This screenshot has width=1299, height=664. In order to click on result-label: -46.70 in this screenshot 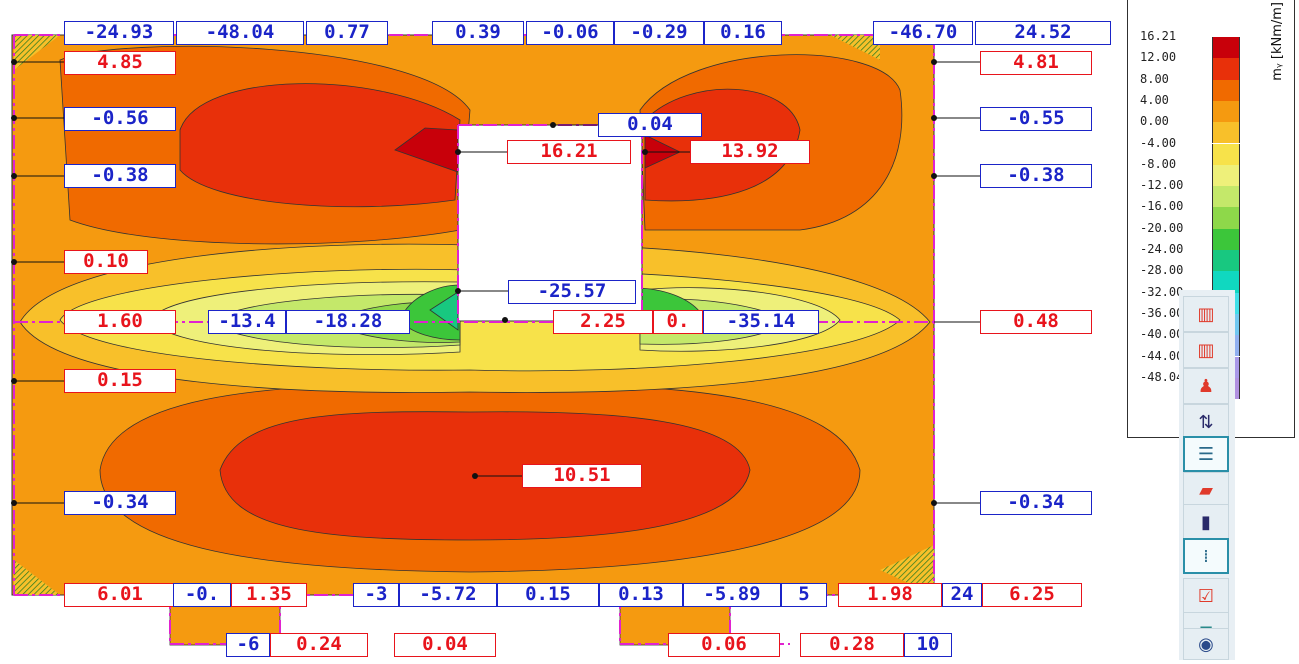, I will do `click(923, 33)`.